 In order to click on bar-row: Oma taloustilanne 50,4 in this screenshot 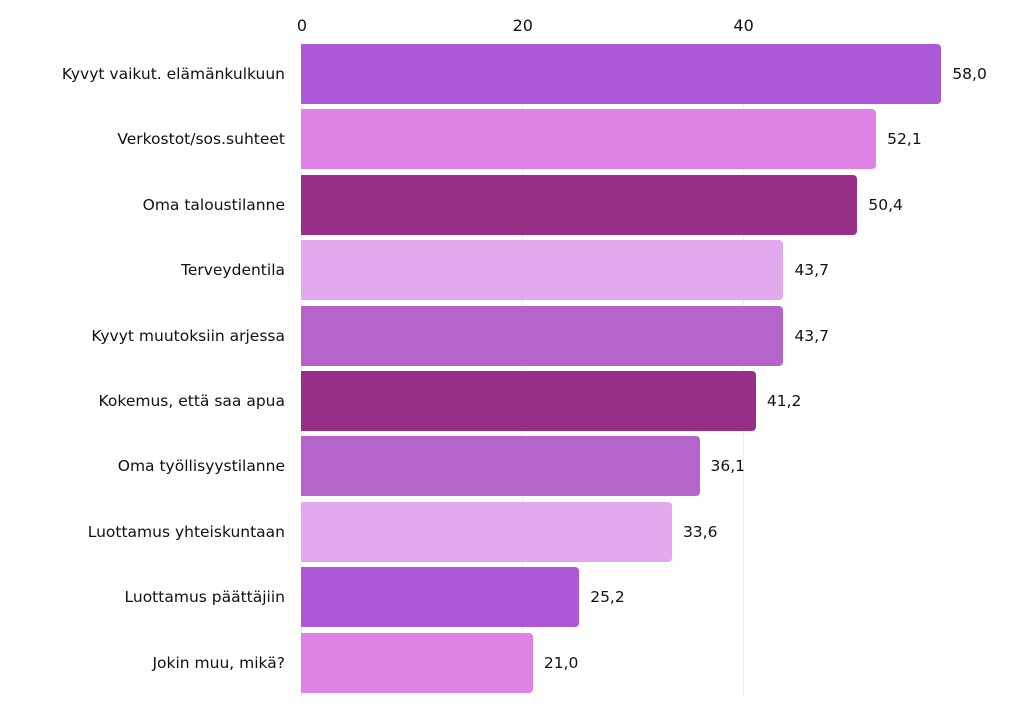, I will do `click(512, 204)`.